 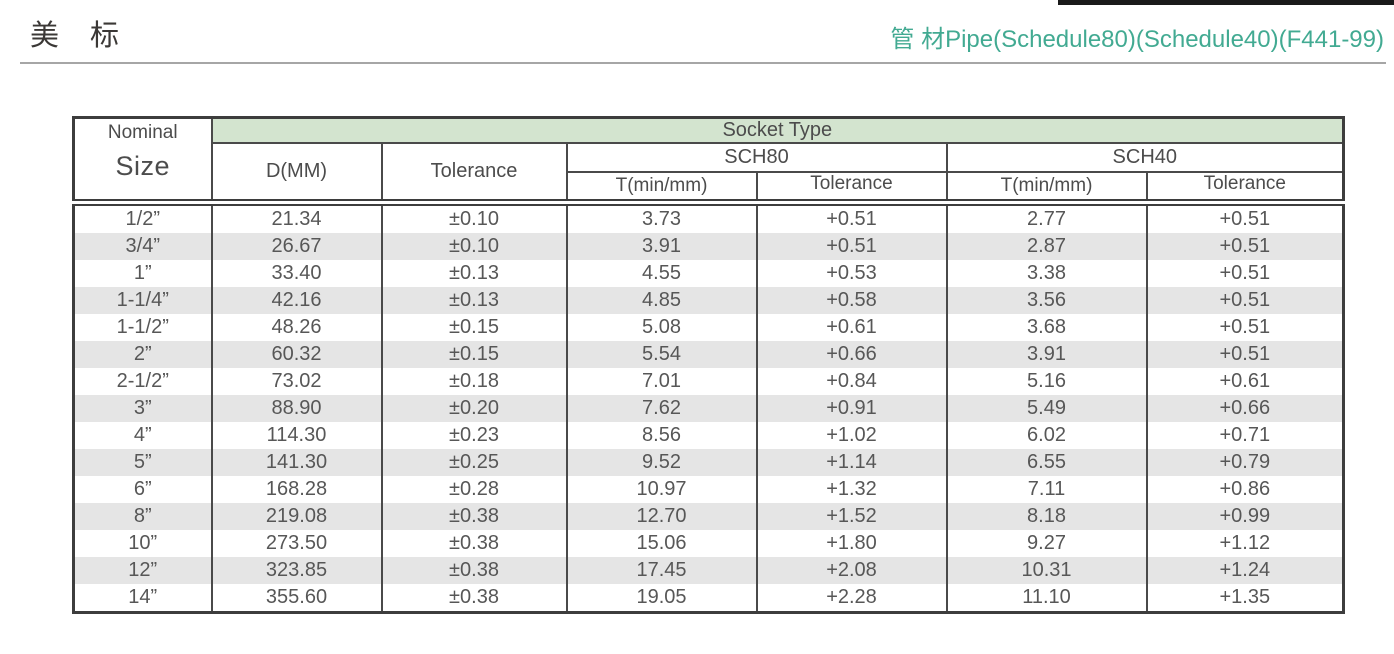 I want to click on cell-sch80-t-min: 8.56, so click(x=661, y=435).